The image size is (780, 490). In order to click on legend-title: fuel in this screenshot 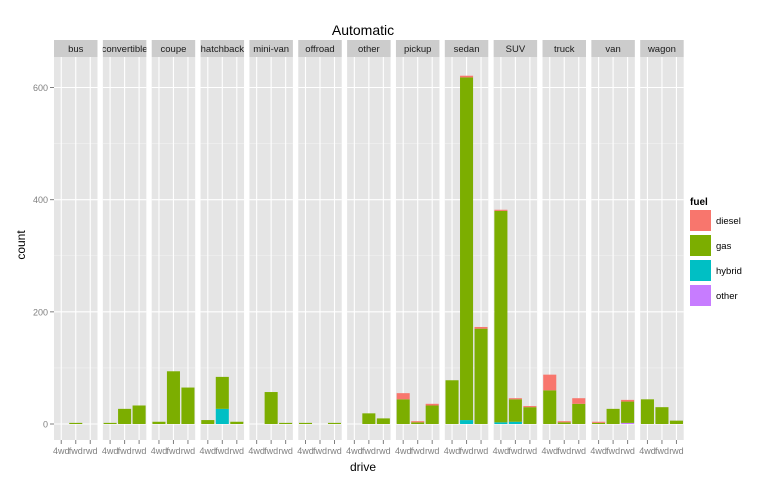, I will do `click(699, 202)`.